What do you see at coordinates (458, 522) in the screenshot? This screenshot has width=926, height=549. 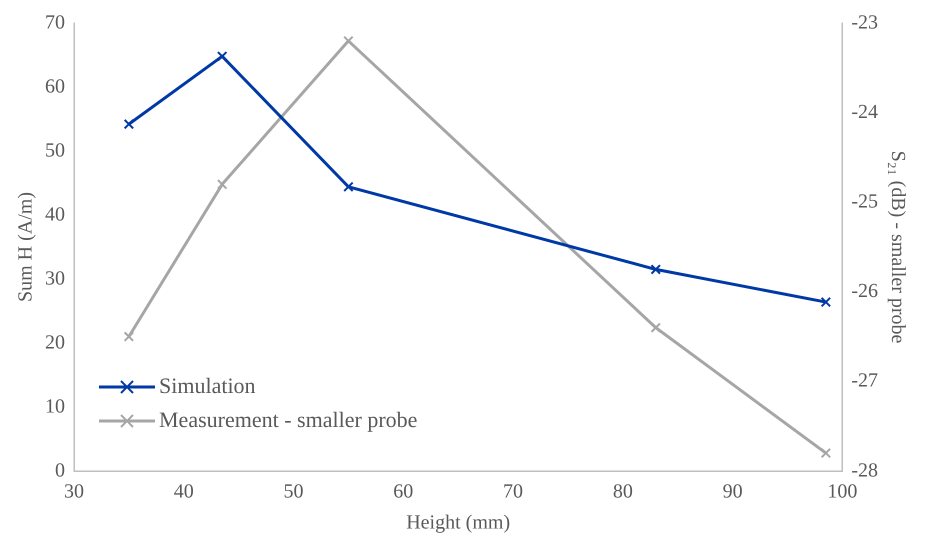 I see `x-axis-title: Height (mm)` at bounding box center [458, 522].